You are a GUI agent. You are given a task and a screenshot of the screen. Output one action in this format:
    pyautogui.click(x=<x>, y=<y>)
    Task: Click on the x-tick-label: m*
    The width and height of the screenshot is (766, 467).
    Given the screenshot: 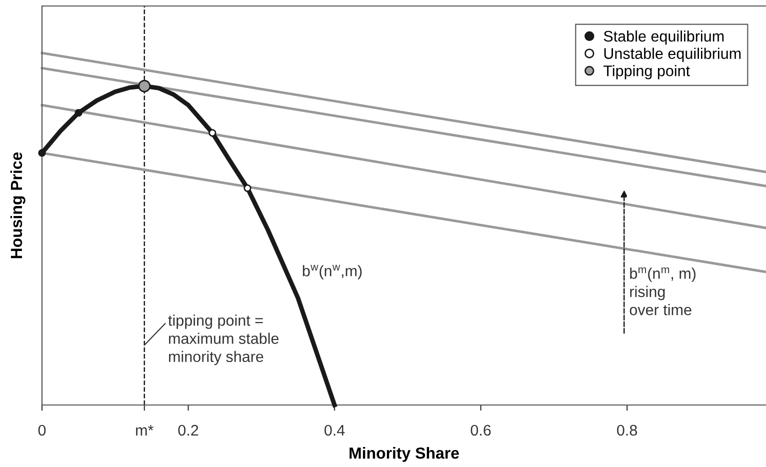 What is the action you would take?
    pyautogui.click(x=145, y=430)
    